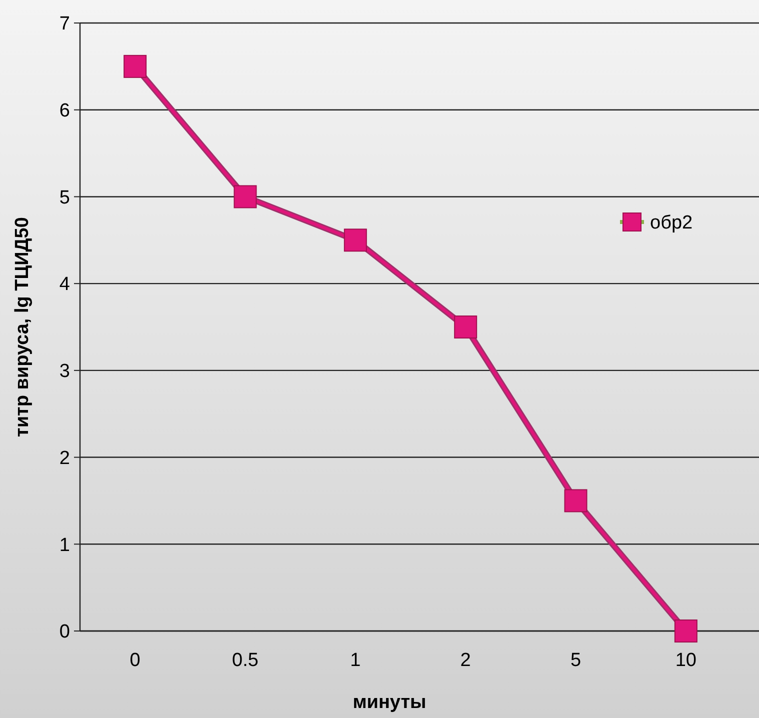 The image size is (759, 718). What do you see at coordinates (135, 660) in the screenshot?
I see `x-tick-label: 0` at bounding box center [135, 660].